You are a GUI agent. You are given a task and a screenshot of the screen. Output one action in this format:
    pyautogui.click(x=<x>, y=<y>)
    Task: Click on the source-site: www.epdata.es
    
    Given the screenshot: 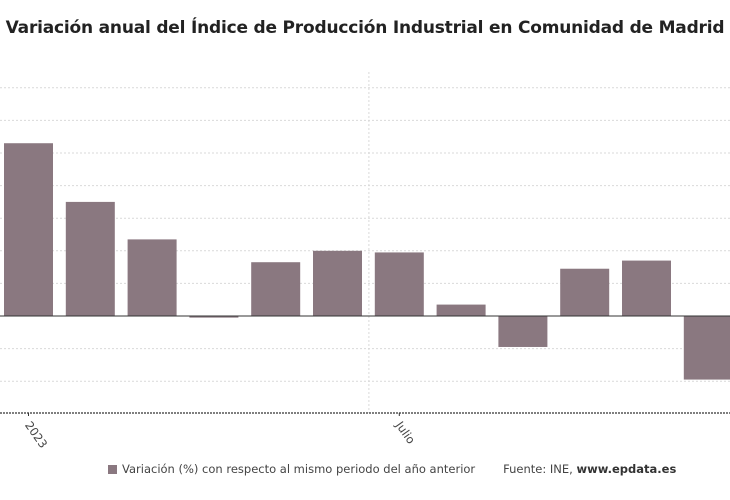 What is the action you would take?
    pyautogui.click(x=626, y=469)
    